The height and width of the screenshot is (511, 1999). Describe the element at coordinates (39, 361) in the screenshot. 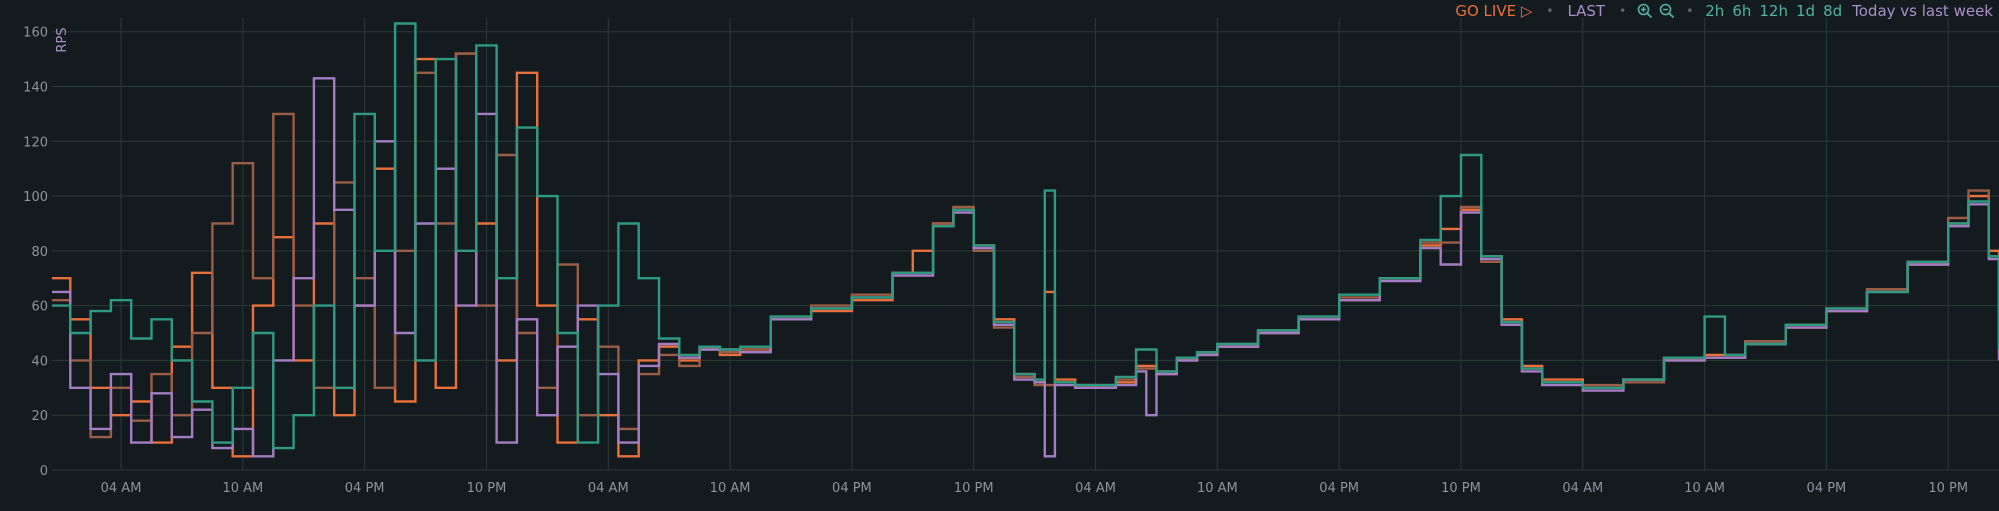

I see `y-tick-label: 40` at that location.